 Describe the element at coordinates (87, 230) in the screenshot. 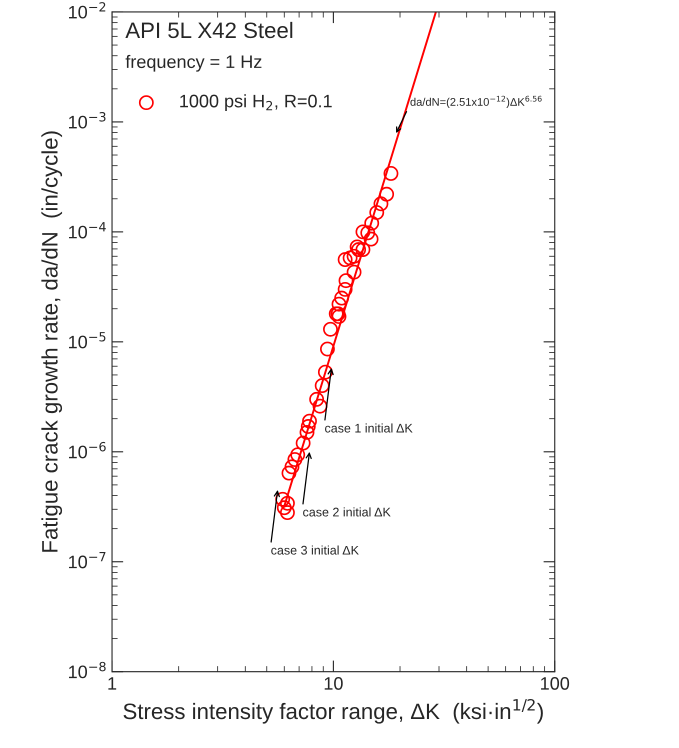

I see `y-tick-label: 10$^{−4}$` at that location.